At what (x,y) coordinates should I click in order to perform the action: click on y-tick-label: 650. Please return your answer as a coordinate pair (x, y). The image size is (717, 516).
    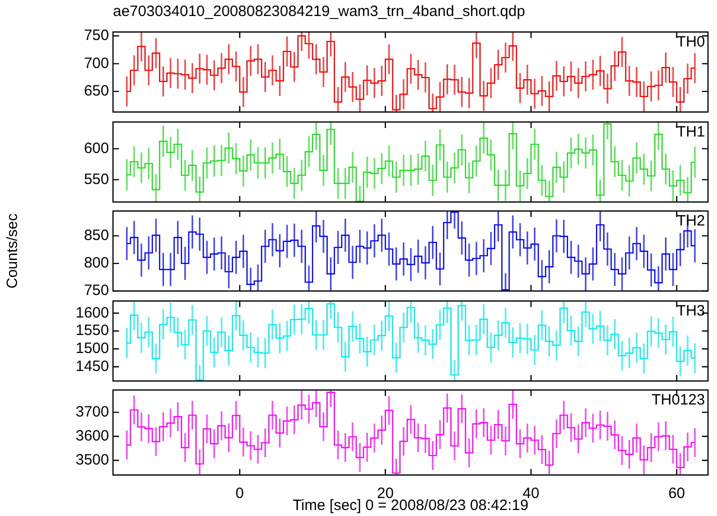
    Looking at the image, I should click on (96, 91).